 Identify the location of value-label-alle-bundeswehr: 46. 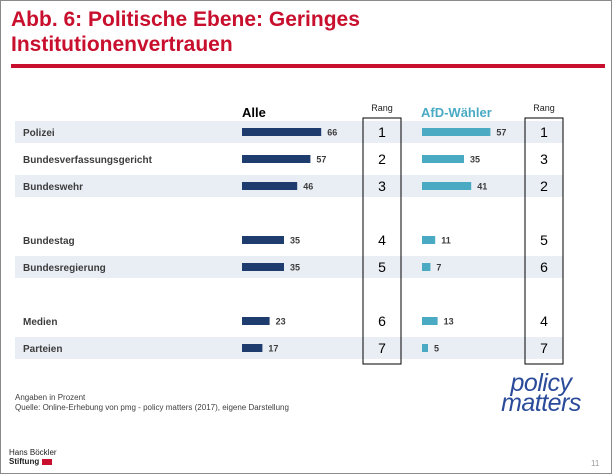
(308, 187).